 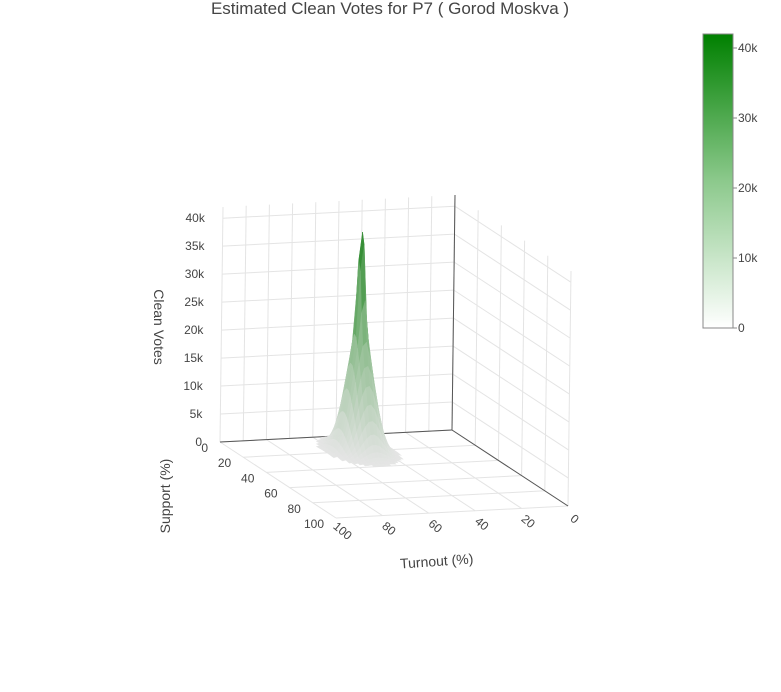 I want to click on x-axis-title: Turnout (%), so click(x=436, y=560).